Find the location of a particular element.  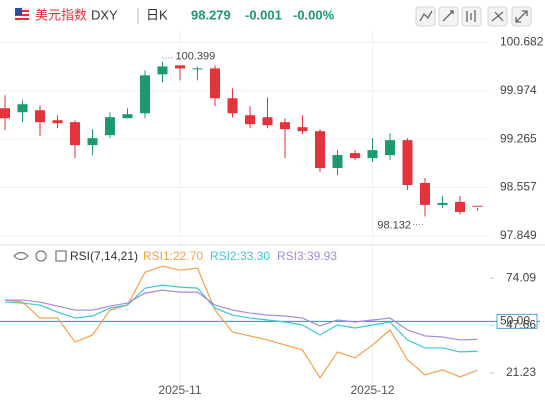

price: 98.279 is located at coordinates (211, 14).